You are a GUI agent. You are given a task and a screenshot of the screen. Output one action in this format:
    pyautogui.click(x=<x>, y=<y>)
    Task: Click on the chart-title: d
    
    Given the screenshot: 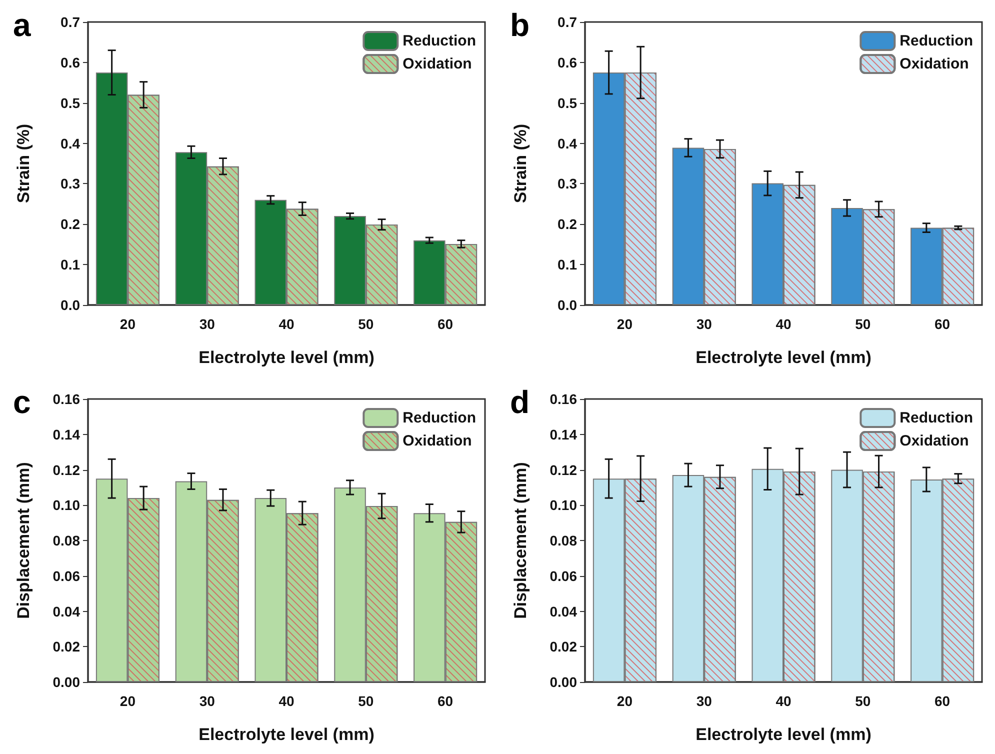 What is the action you would take?
    pyautogui.click(x=520, y=402)
    